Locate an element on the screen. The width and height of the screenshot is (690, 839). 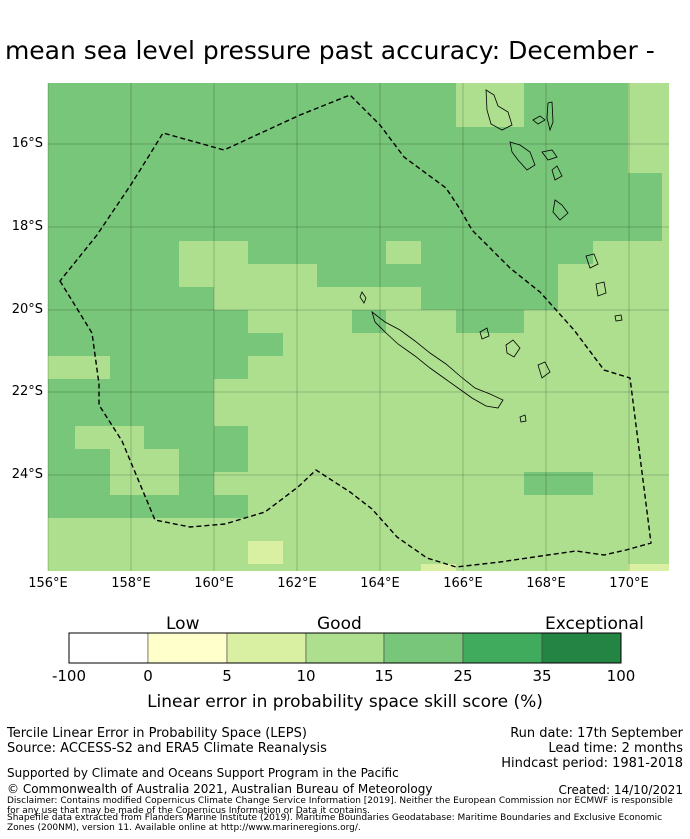
lon-tick-label: 170°E is located at coordinates (629, 583).